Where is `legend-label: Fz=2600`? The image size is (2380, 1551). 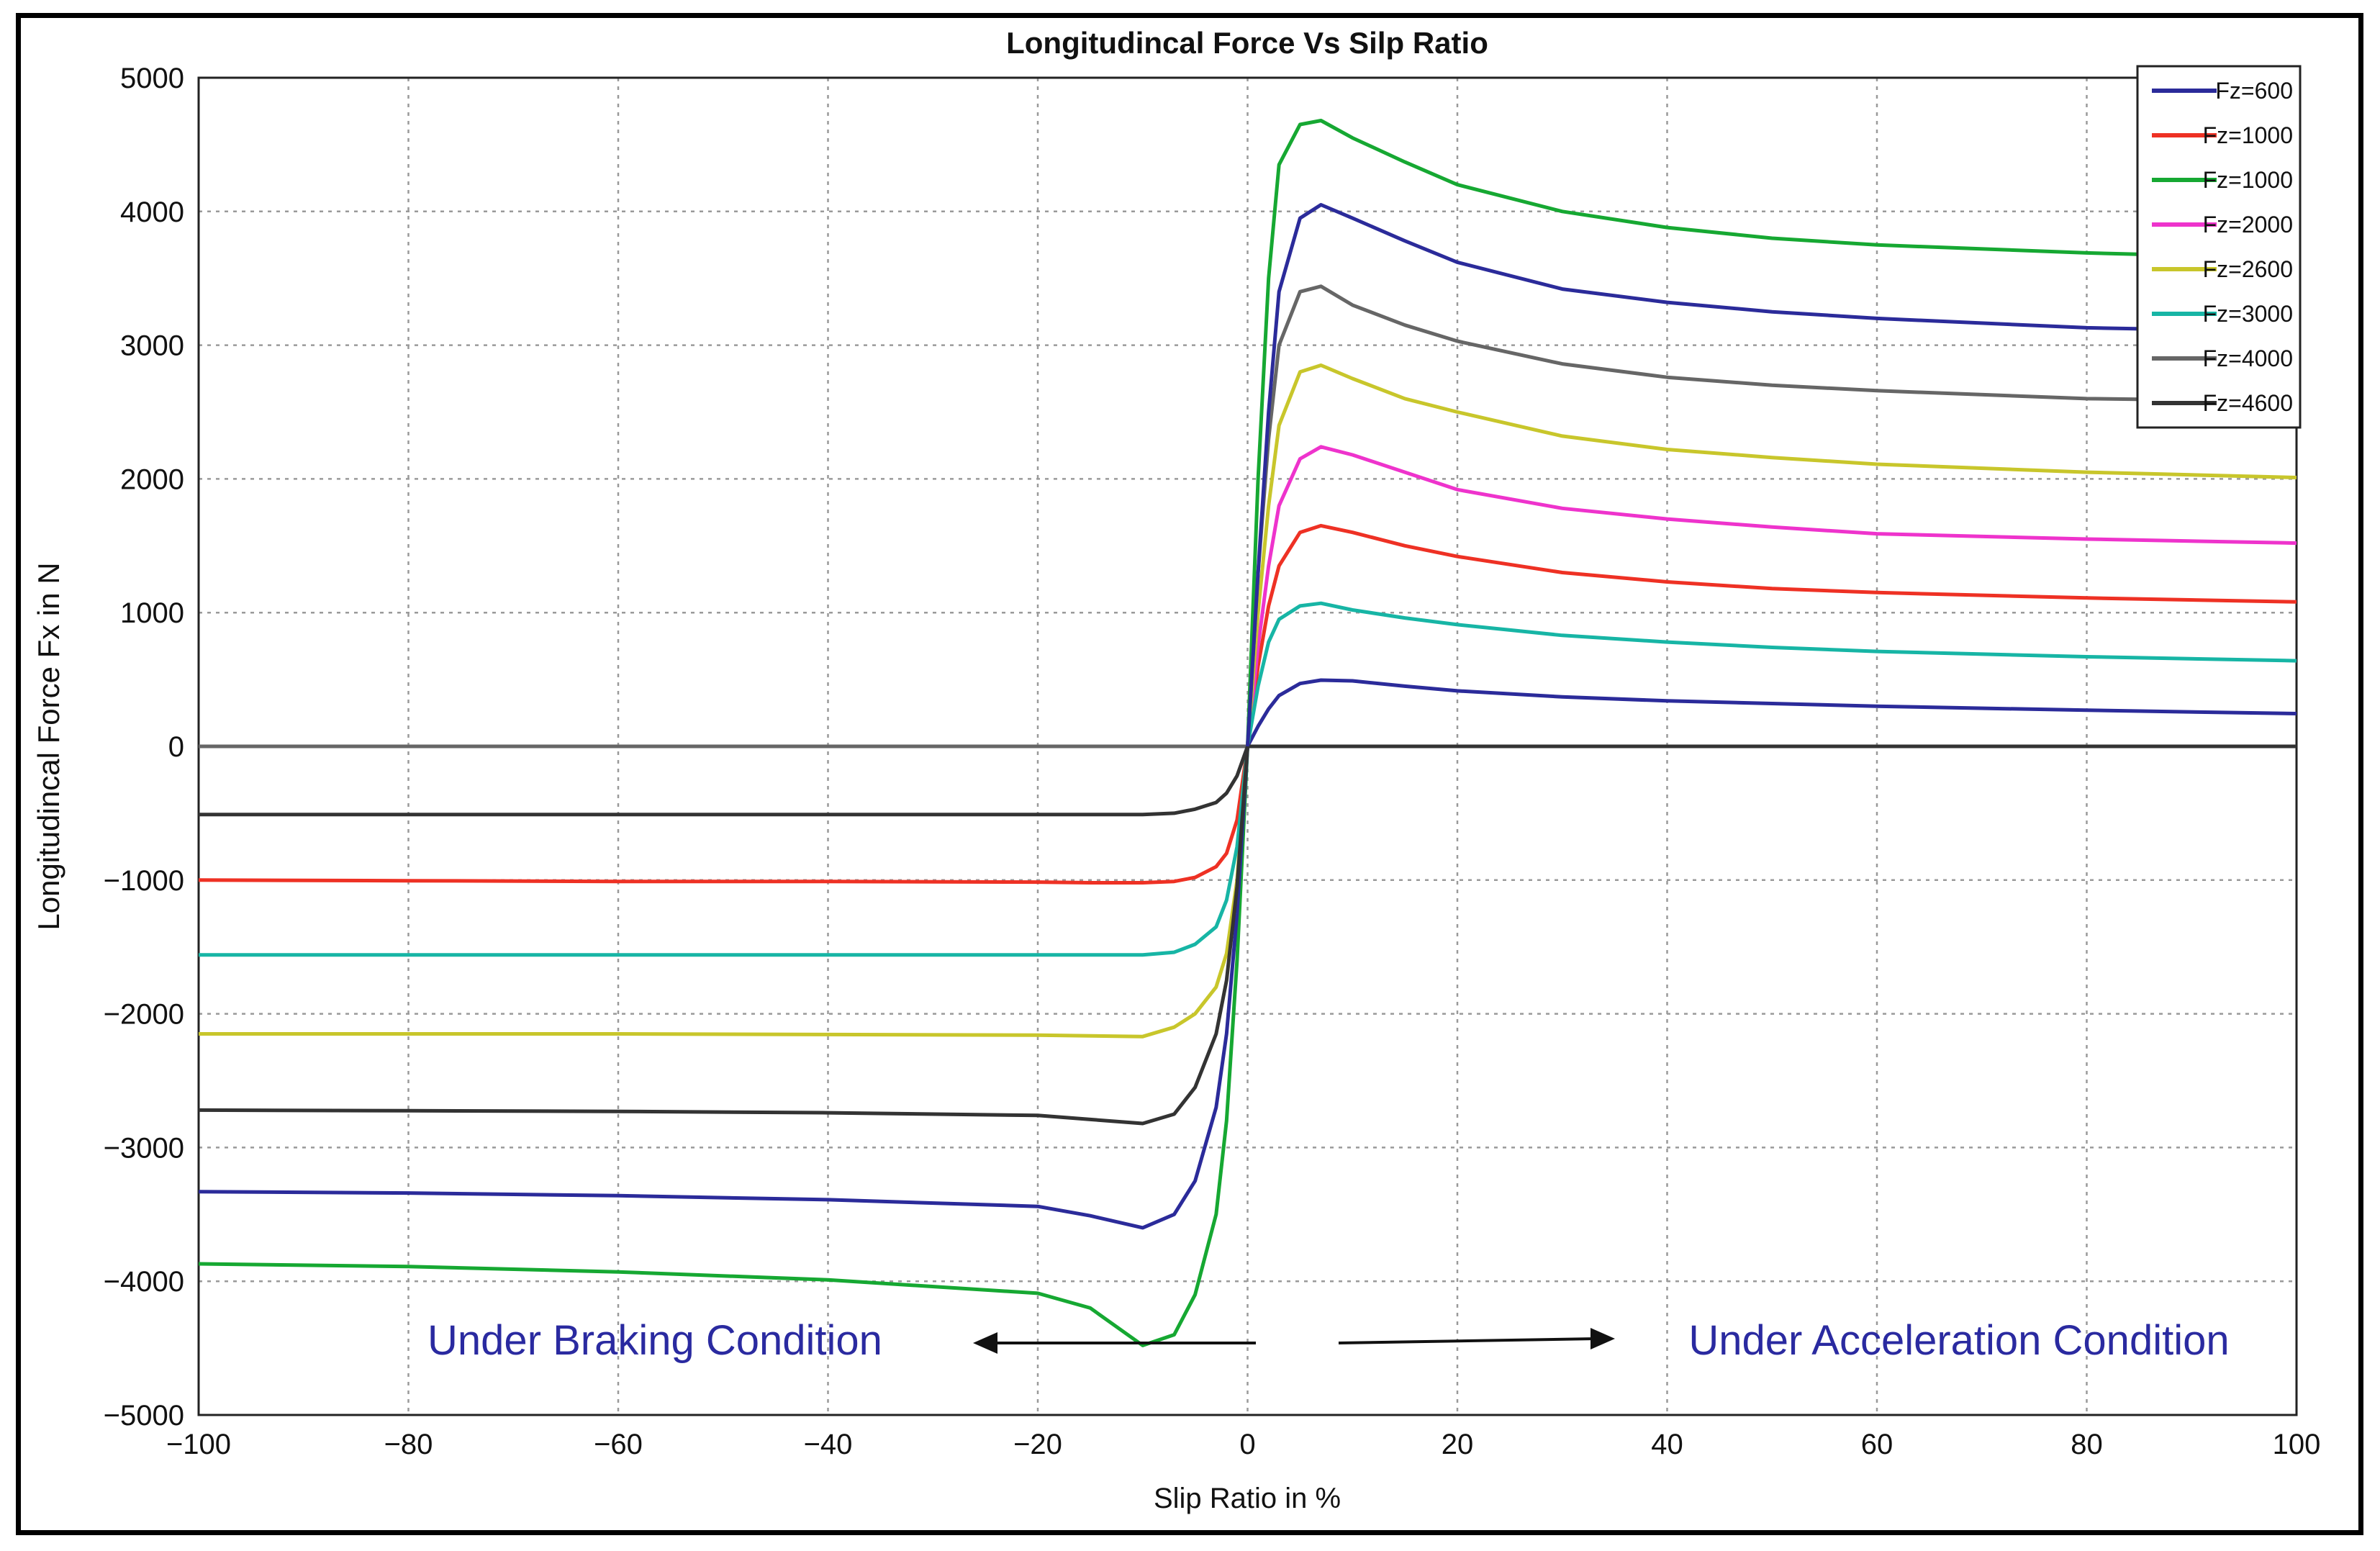
legend-label: Fz=2600 is located at coordinates (2248, 269).